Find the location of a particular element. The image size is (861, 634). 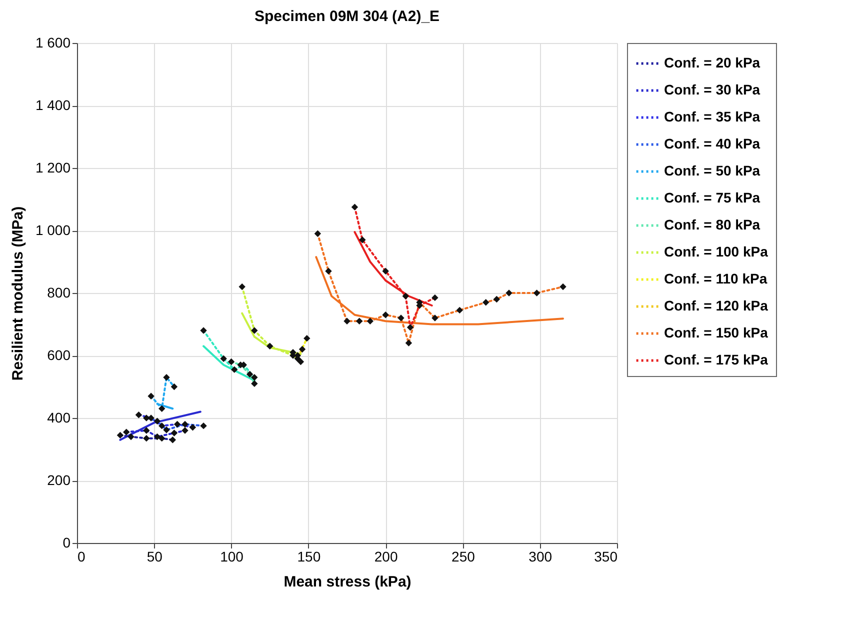

legend-label: Conf. = 175 kPa is located at coordinates (716, 360).